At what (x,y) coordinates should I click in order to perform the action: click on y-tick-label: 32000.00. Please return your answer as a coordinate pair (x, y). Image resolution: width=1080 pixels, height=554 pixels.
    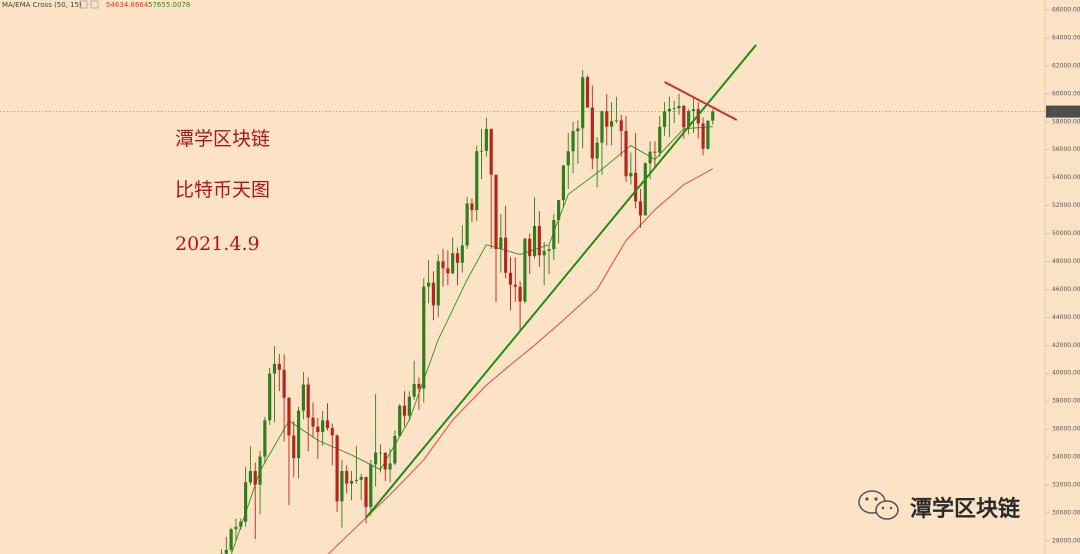
    Looking at the image, I should click on (1066, 484).